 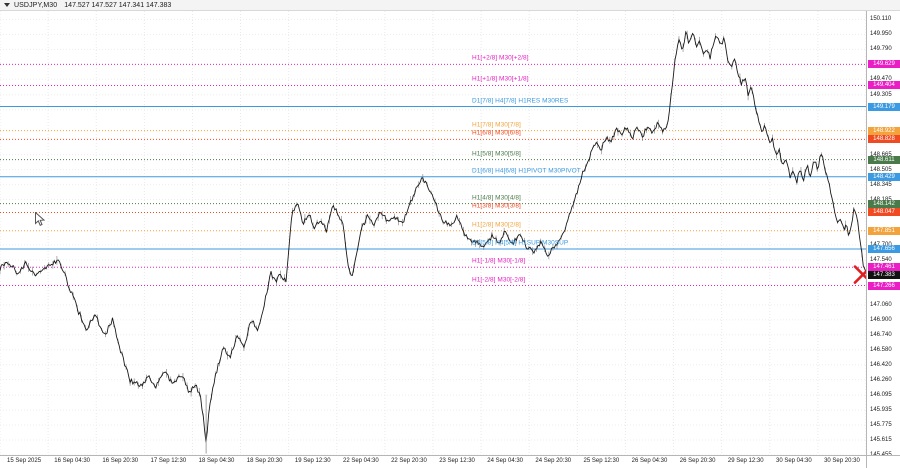 What do you see at coordinates (496, 198) in the screenshot?
I see `level-label: H1[4/8] M30[4/8]` at bounding box center [496, 198].